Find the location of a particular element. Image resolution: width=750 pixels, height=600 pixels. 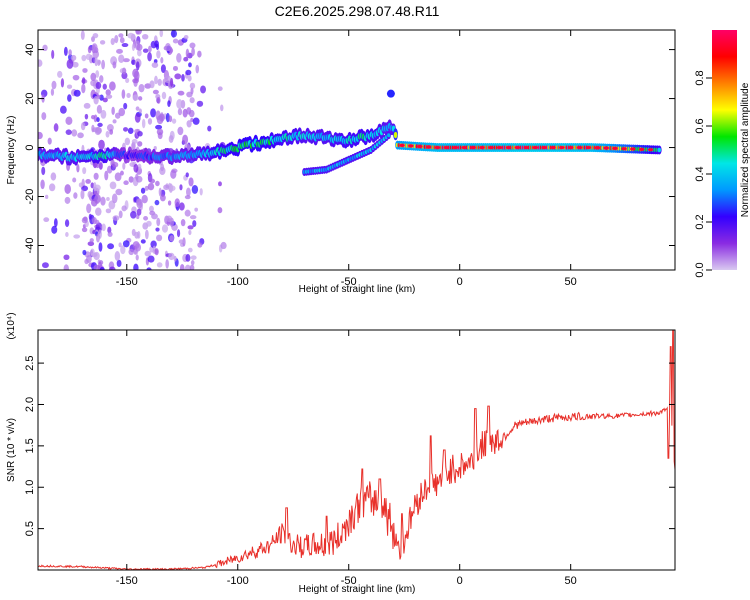

snr-x-tick-label: 50 is located at coordinates (571, 581).